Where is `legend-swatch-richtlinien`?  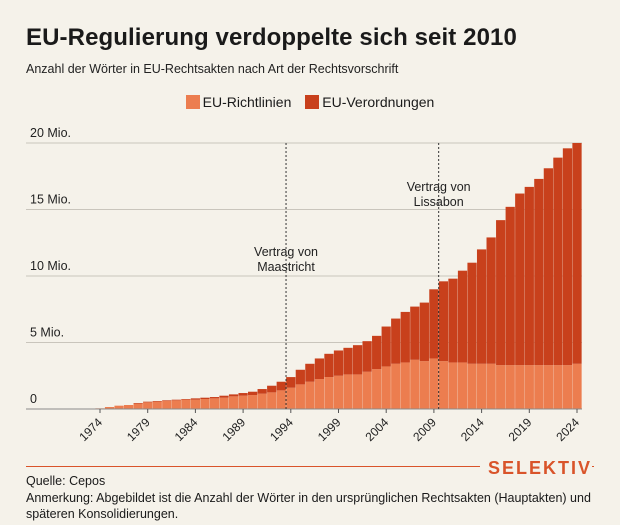
legend-swatch-richtlinien is located at coordinates (192, 102).